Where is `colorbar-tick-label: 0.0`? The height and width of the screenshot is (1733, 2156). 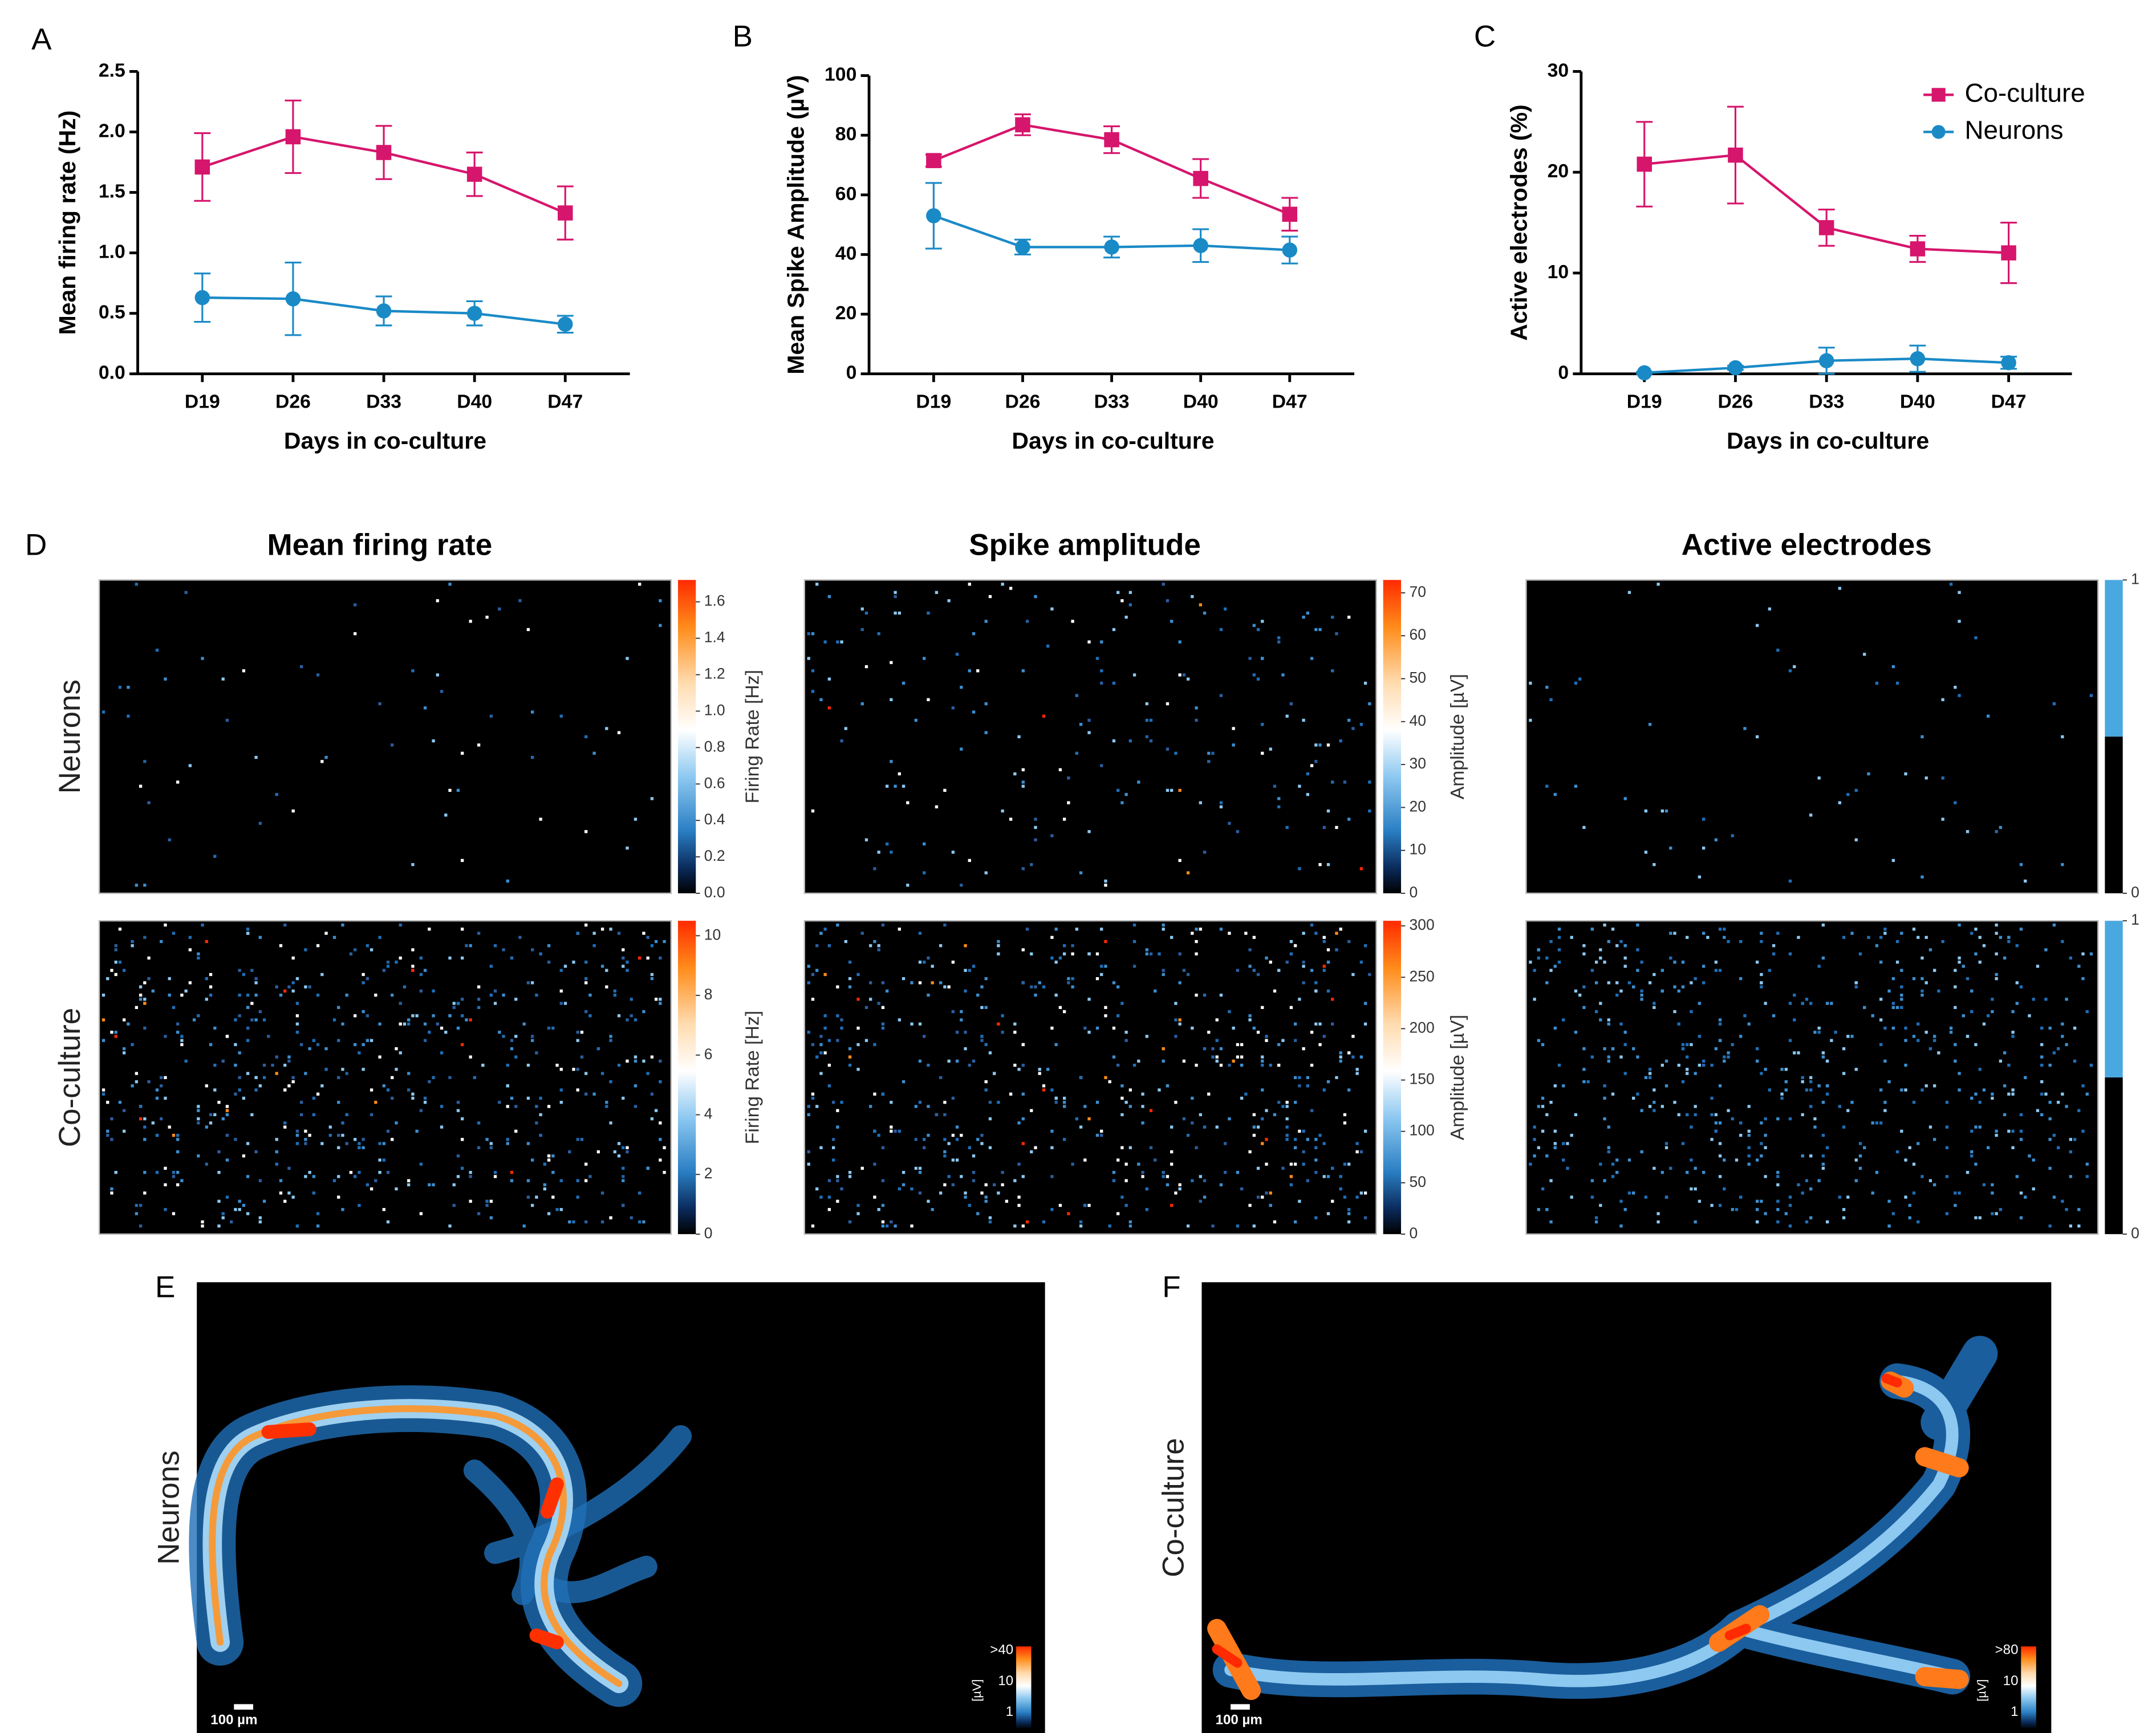 colorbar-tick-label: 0.0 is located at coordinates (714, 893).